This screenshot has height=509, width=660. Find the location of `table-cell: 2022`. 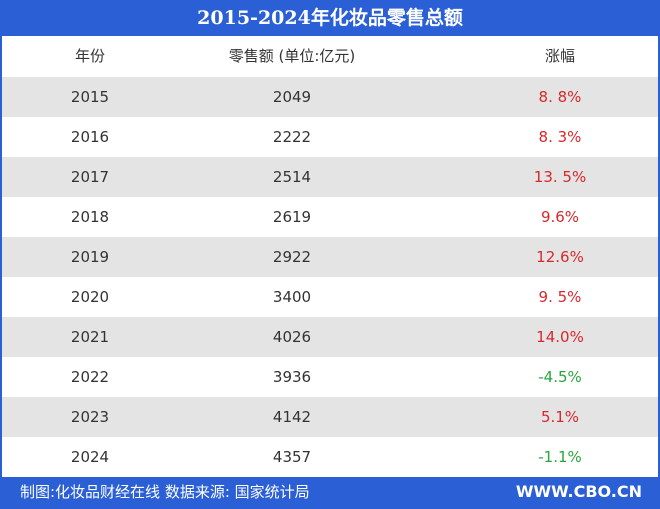

table-cell: 2022 is located at coordinates (90, 377).